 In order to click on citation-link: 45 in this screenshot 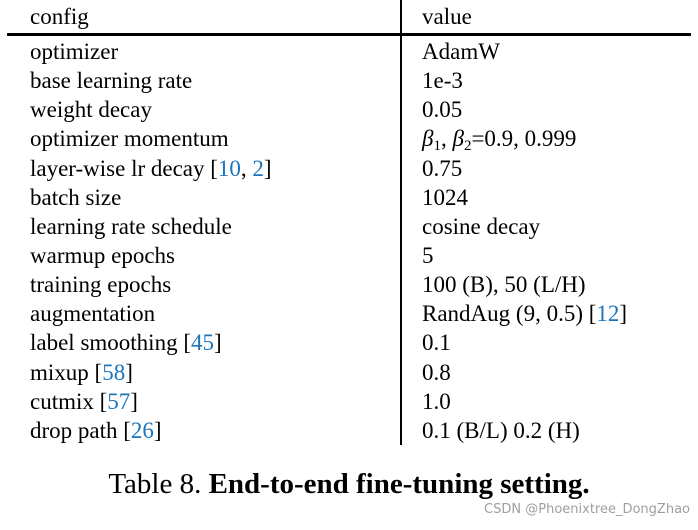, I will do `click(202, 343)`.